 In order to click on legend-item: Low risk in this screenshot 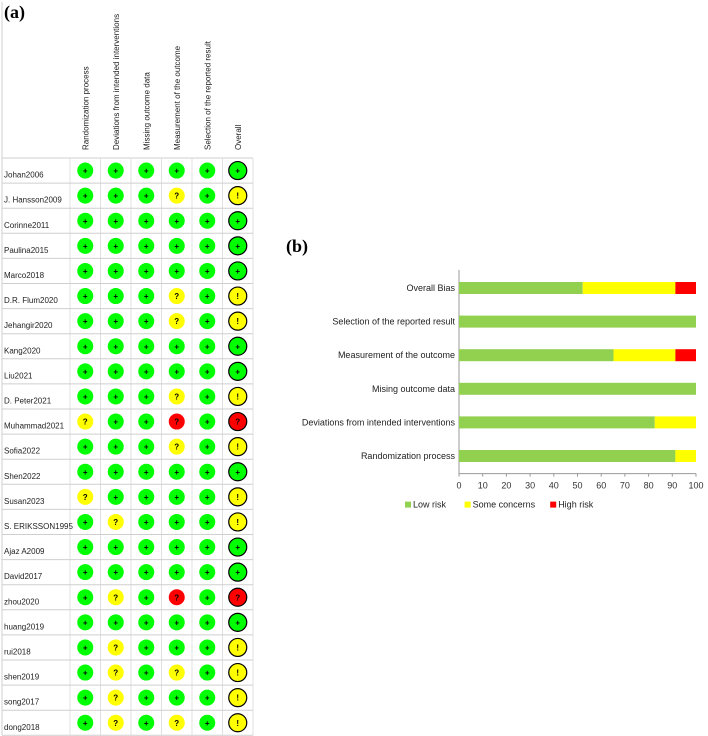, I will do `click(426, 505)`.